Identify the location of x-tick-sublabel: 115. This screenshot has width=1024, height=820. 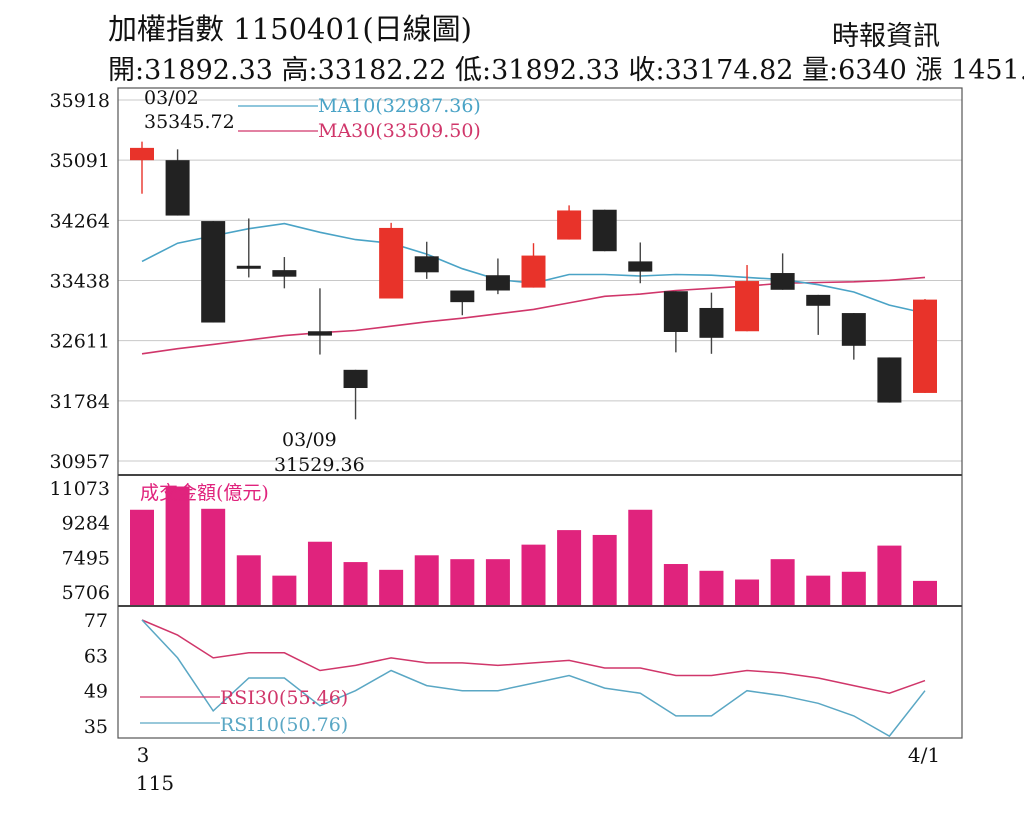
(155, 783).